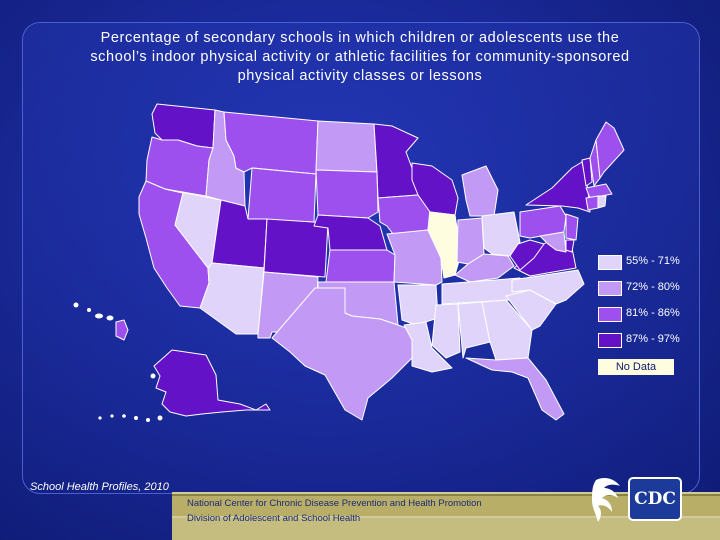  Describe the element at coordinates (553, 242) in the screenshot. I see `state-MD` at that location.